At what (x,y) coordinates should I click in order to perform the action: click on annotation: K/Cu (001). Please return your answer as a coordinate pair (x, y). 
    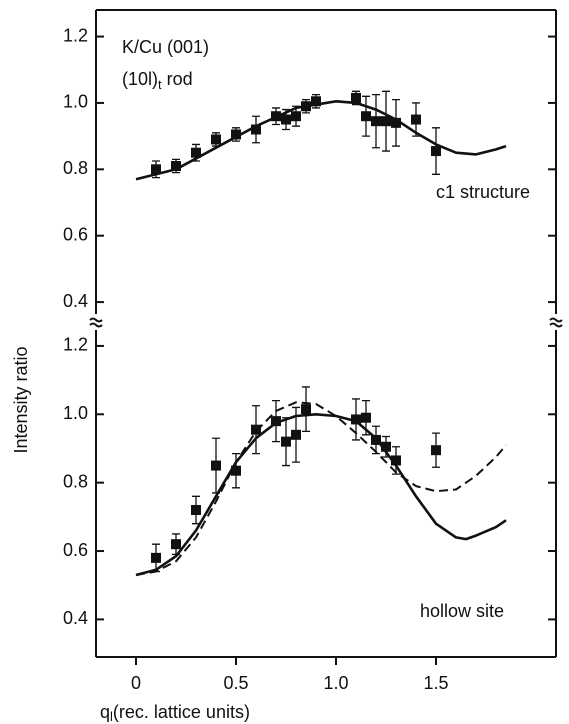
    Looking at the image, I should click on (165, 47).